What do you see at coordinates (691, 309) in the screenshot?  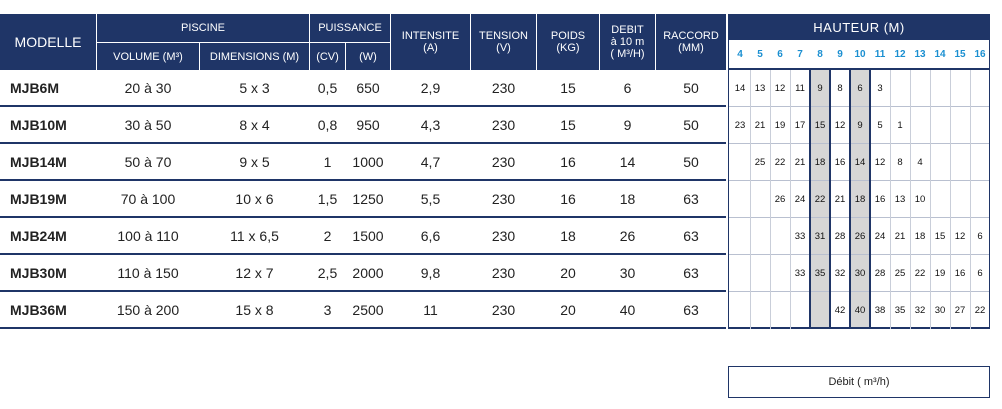 I see `cell-raccord: 63` at bounding box center [691, 309].